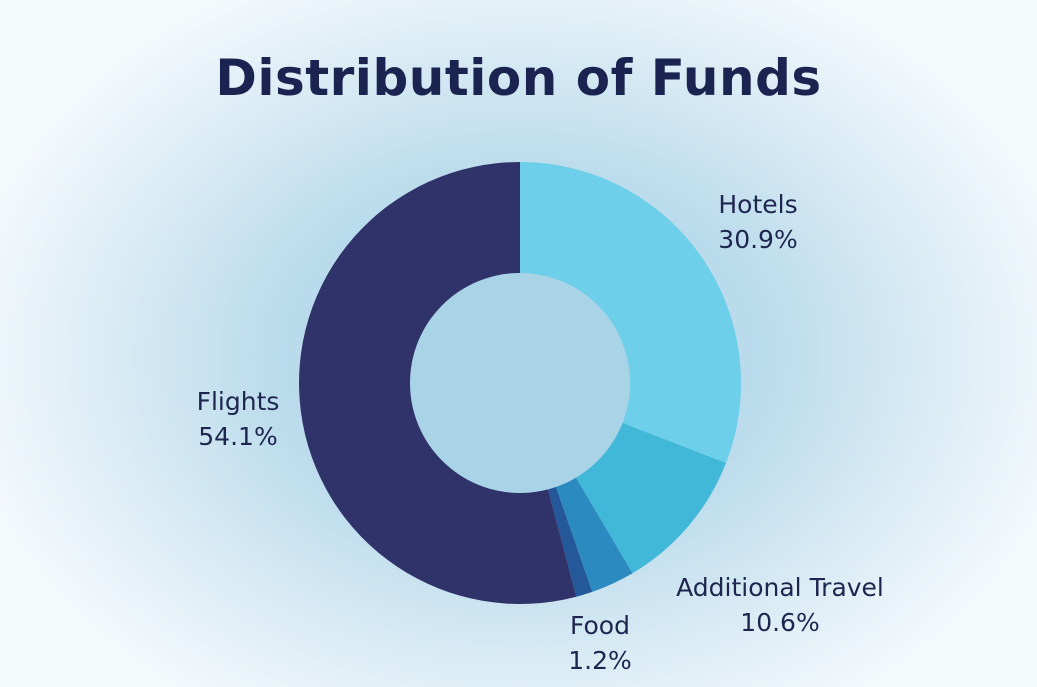 The image size is (1037, 687). I want to click on slice-label-food: Food 1.2%, so click(600, 643).